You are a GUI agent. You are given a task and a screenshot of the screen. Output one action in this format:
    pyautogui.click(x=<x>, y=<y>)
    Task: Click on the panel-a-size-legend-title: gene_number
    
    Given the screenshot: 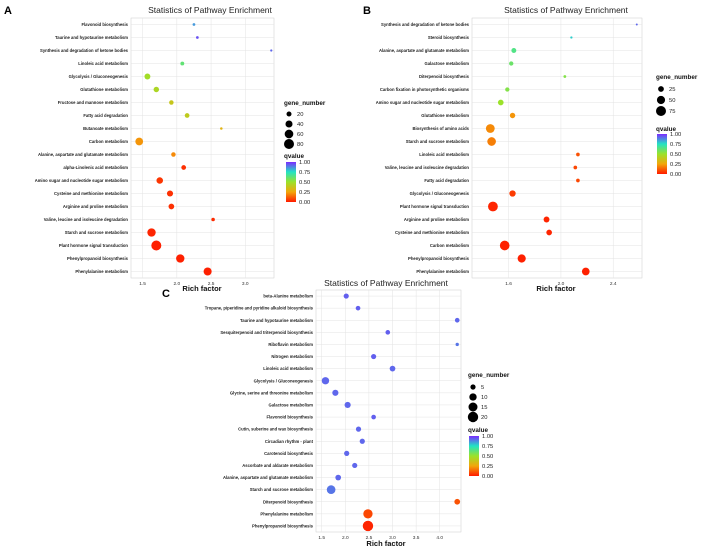 What is the action you would take?
    pyautogui.click(x=305, y=103)
    